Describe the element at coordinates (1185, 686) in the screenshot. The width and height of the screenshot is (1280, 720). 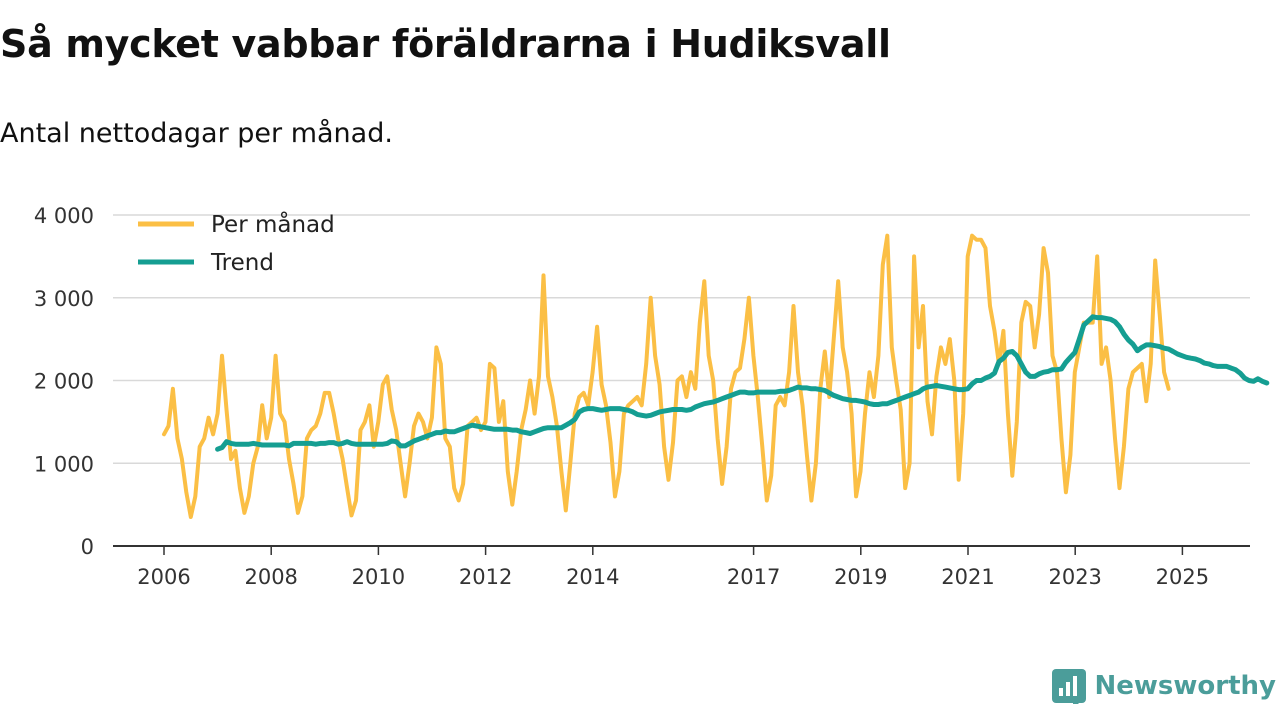
I see `brand-name: Newsworthy` at that location.